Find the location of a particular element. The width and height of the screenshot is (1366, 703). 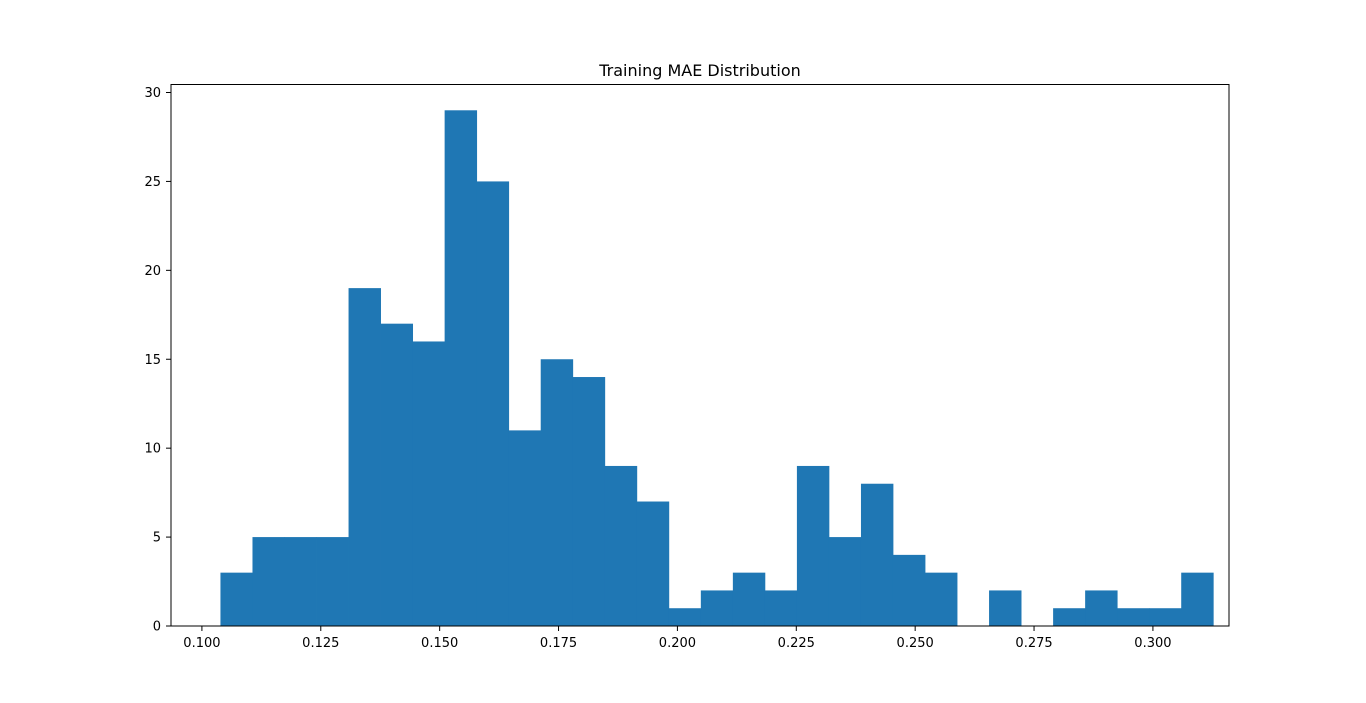

y-tick-label: 0 is located at coordinates (157, 627).